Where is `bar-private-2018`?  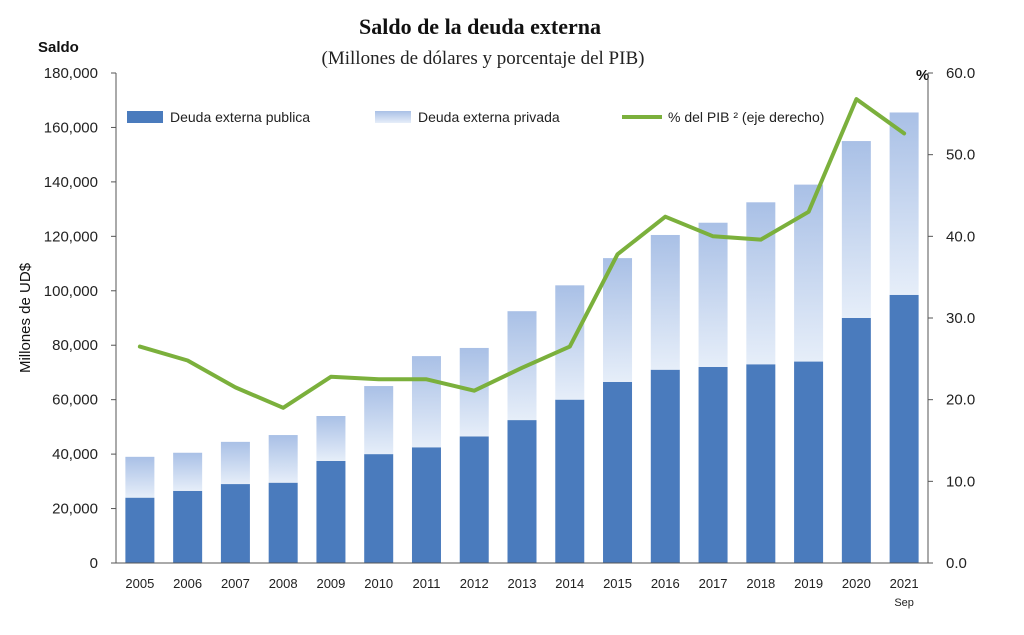 bar-private-2018 is located at coordinates (761, 283).